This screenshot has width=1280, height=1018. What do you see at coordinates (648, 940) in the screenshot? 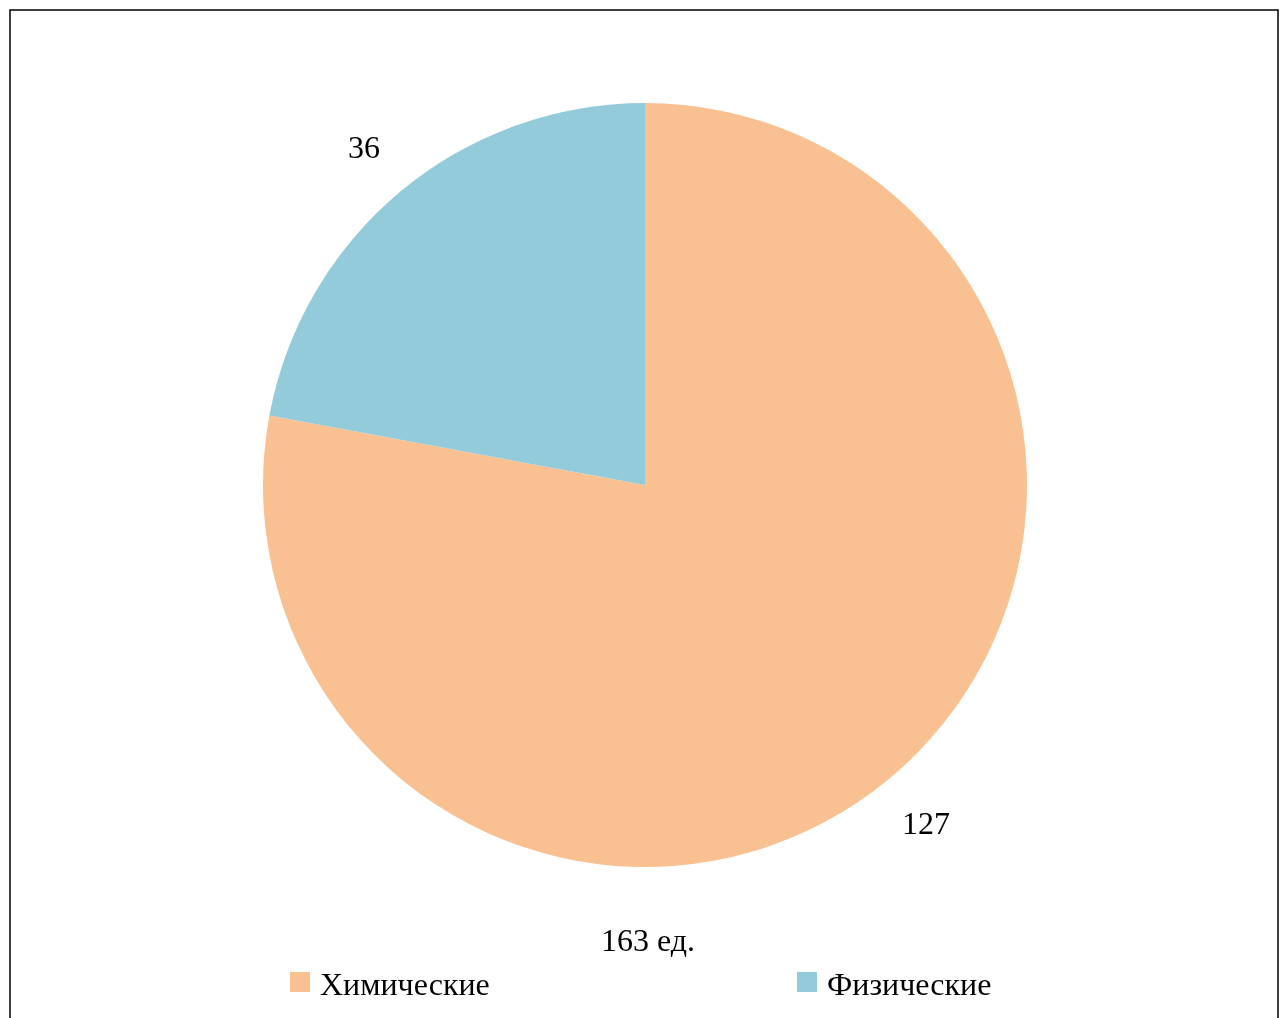
I see `text: 163 ед.` at bounding box center [648, 940].